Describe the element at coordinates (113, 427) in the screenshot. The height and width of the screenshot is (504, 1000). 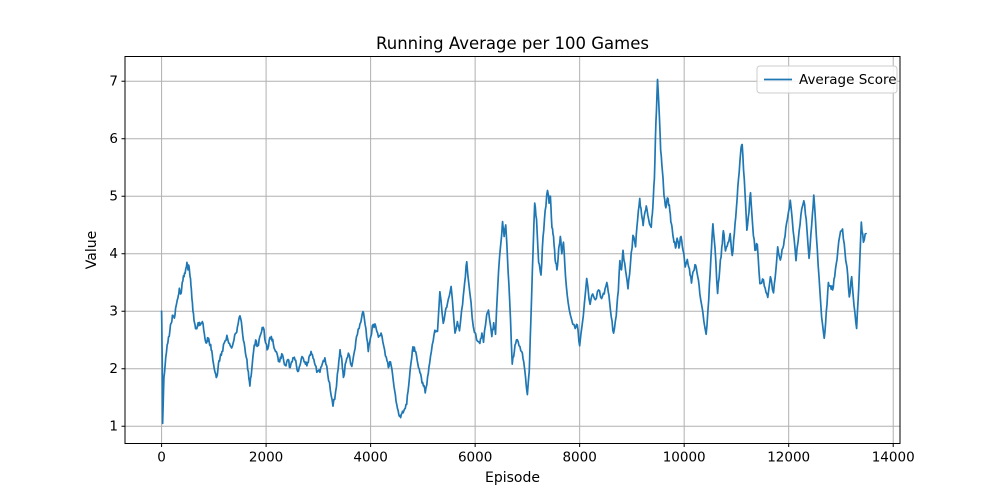
I see `y-tick-label: 1` at that location.